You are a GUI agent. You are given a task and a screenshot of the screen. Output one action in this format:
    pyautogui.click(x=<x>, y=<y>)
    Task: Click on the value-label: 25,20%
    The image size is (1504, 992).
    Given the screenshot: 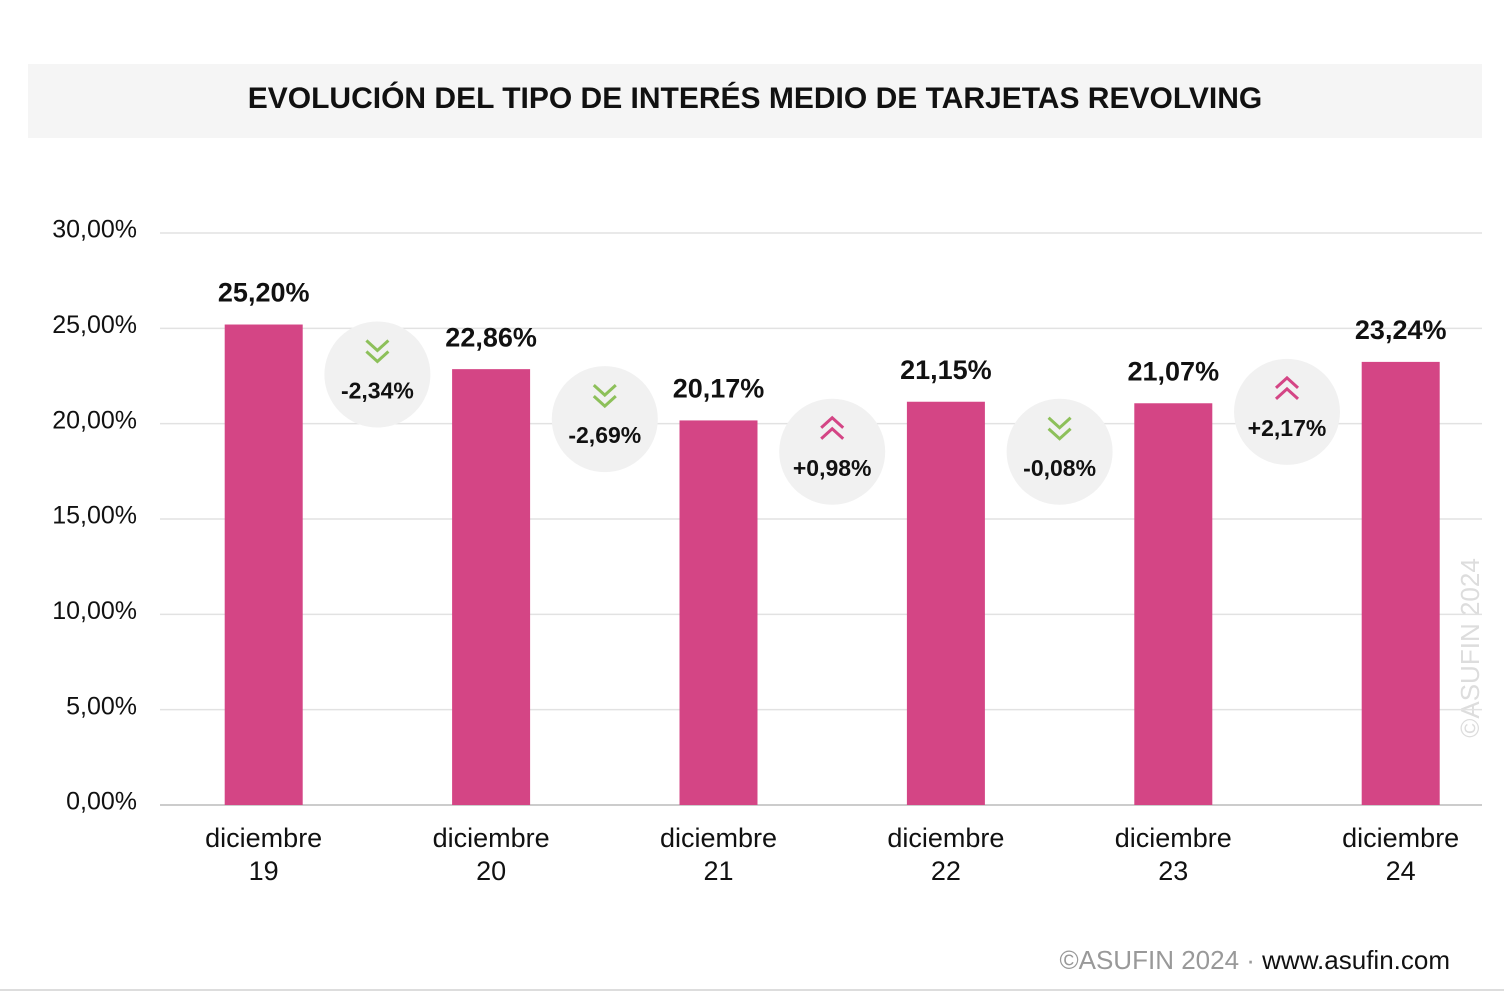 What is the action you would take?
    pyautogui.click(x=264, y=293)
    